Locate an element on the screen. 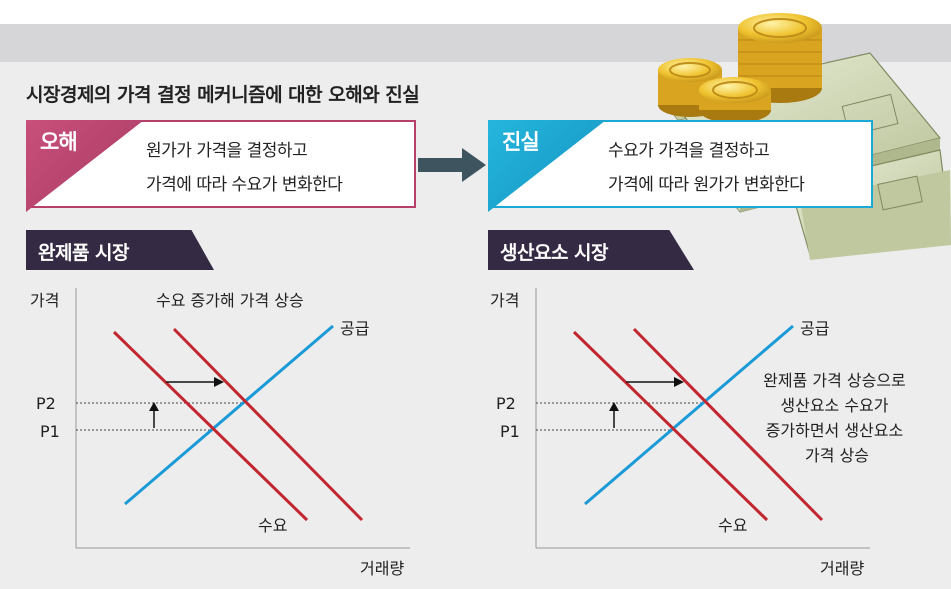 The height and width of the screenshot is (589, 951). myth-tag-label: 오해 is located at coordinates (59, 142).